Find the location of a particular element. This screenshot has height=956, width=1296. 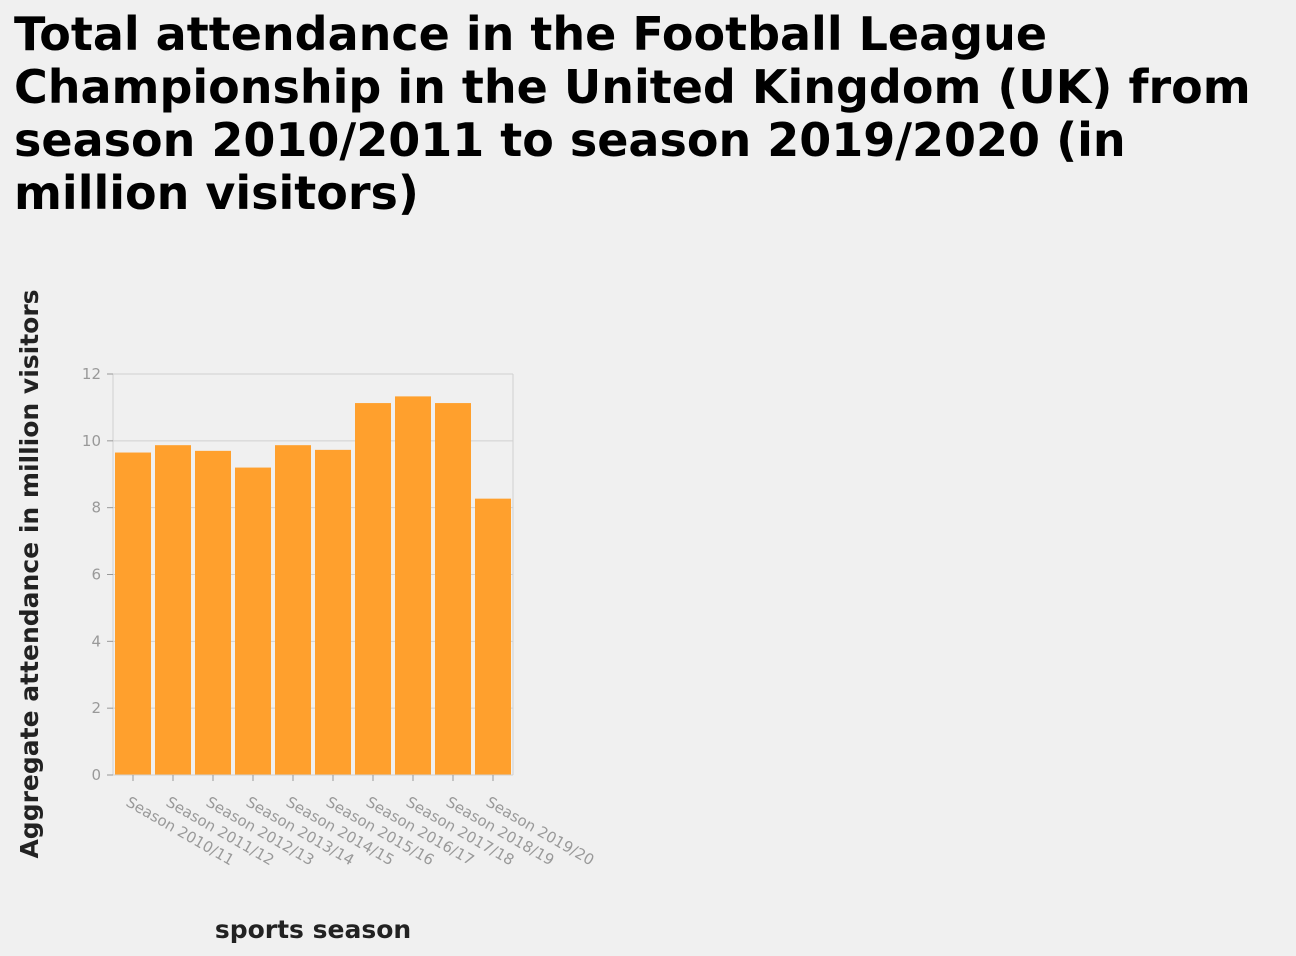

y-tick-label: 2 is located at coordinates (96, 708).